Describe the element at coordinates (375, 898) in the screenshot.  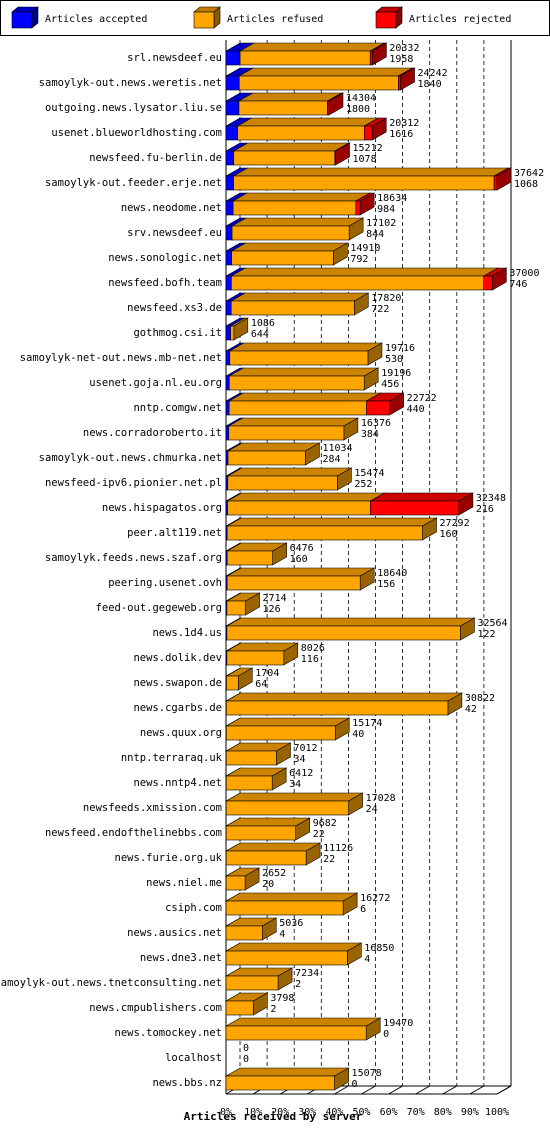
I see `total-label: 16272` at that location.